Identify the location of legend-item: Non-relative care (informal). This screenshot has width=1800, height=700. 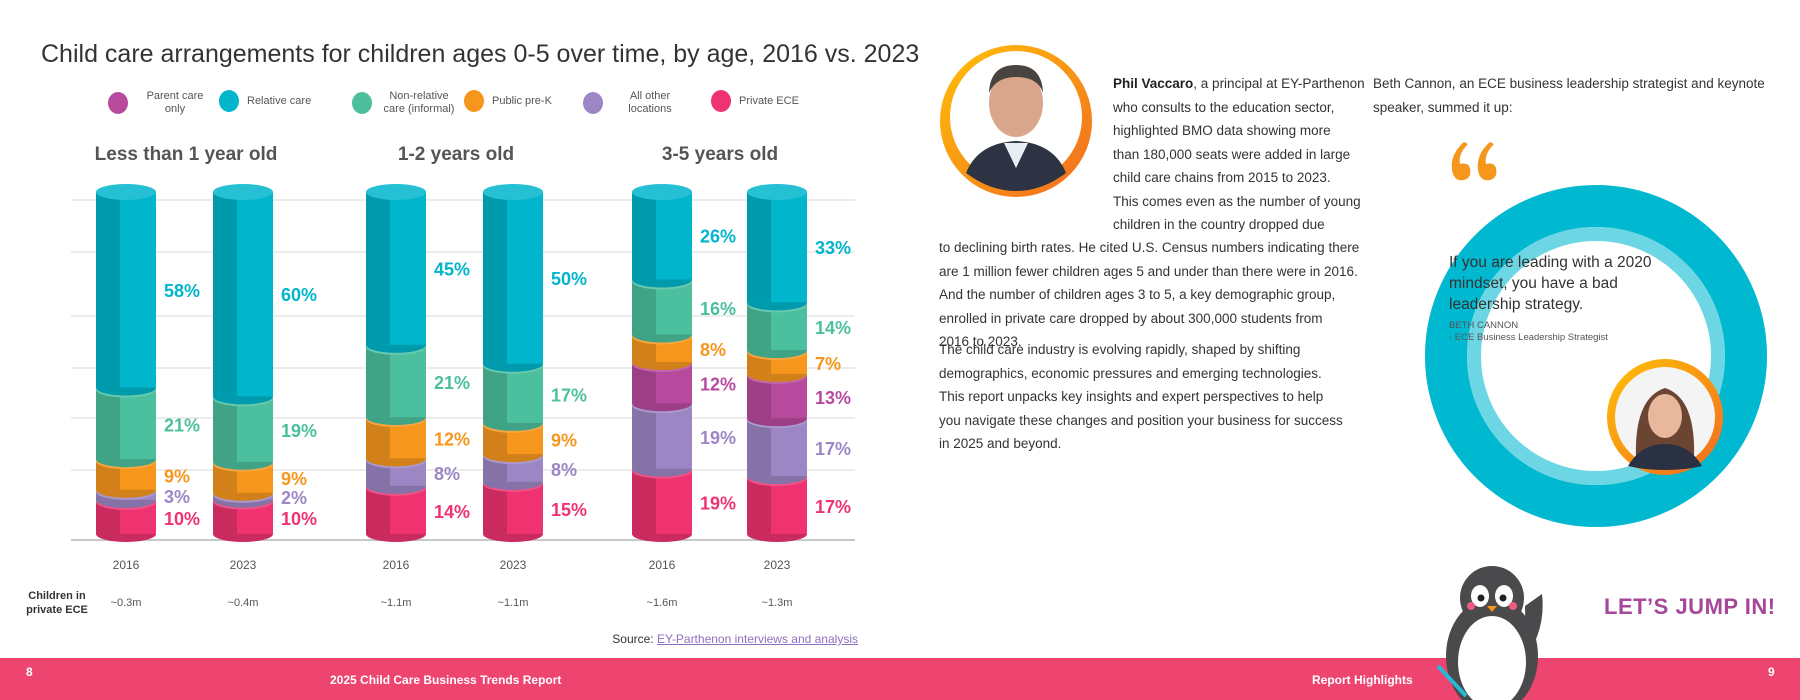
(405, 103).